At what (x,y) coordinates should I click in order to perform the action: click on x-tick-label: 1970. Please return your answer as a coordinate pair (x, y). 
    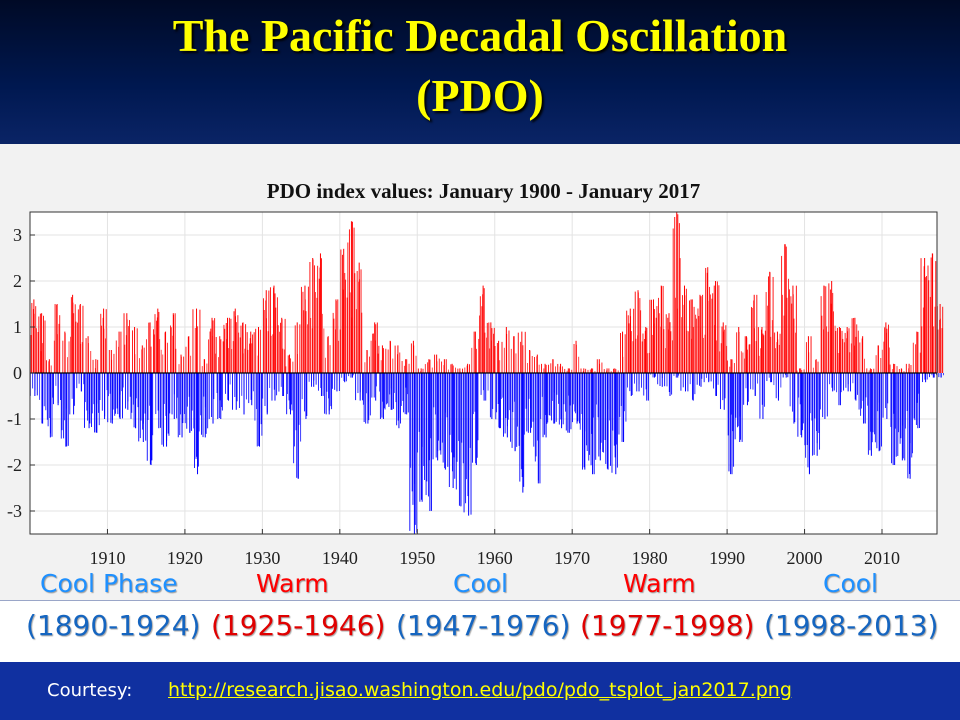
    Looking at the image, I should click on (572, 558).